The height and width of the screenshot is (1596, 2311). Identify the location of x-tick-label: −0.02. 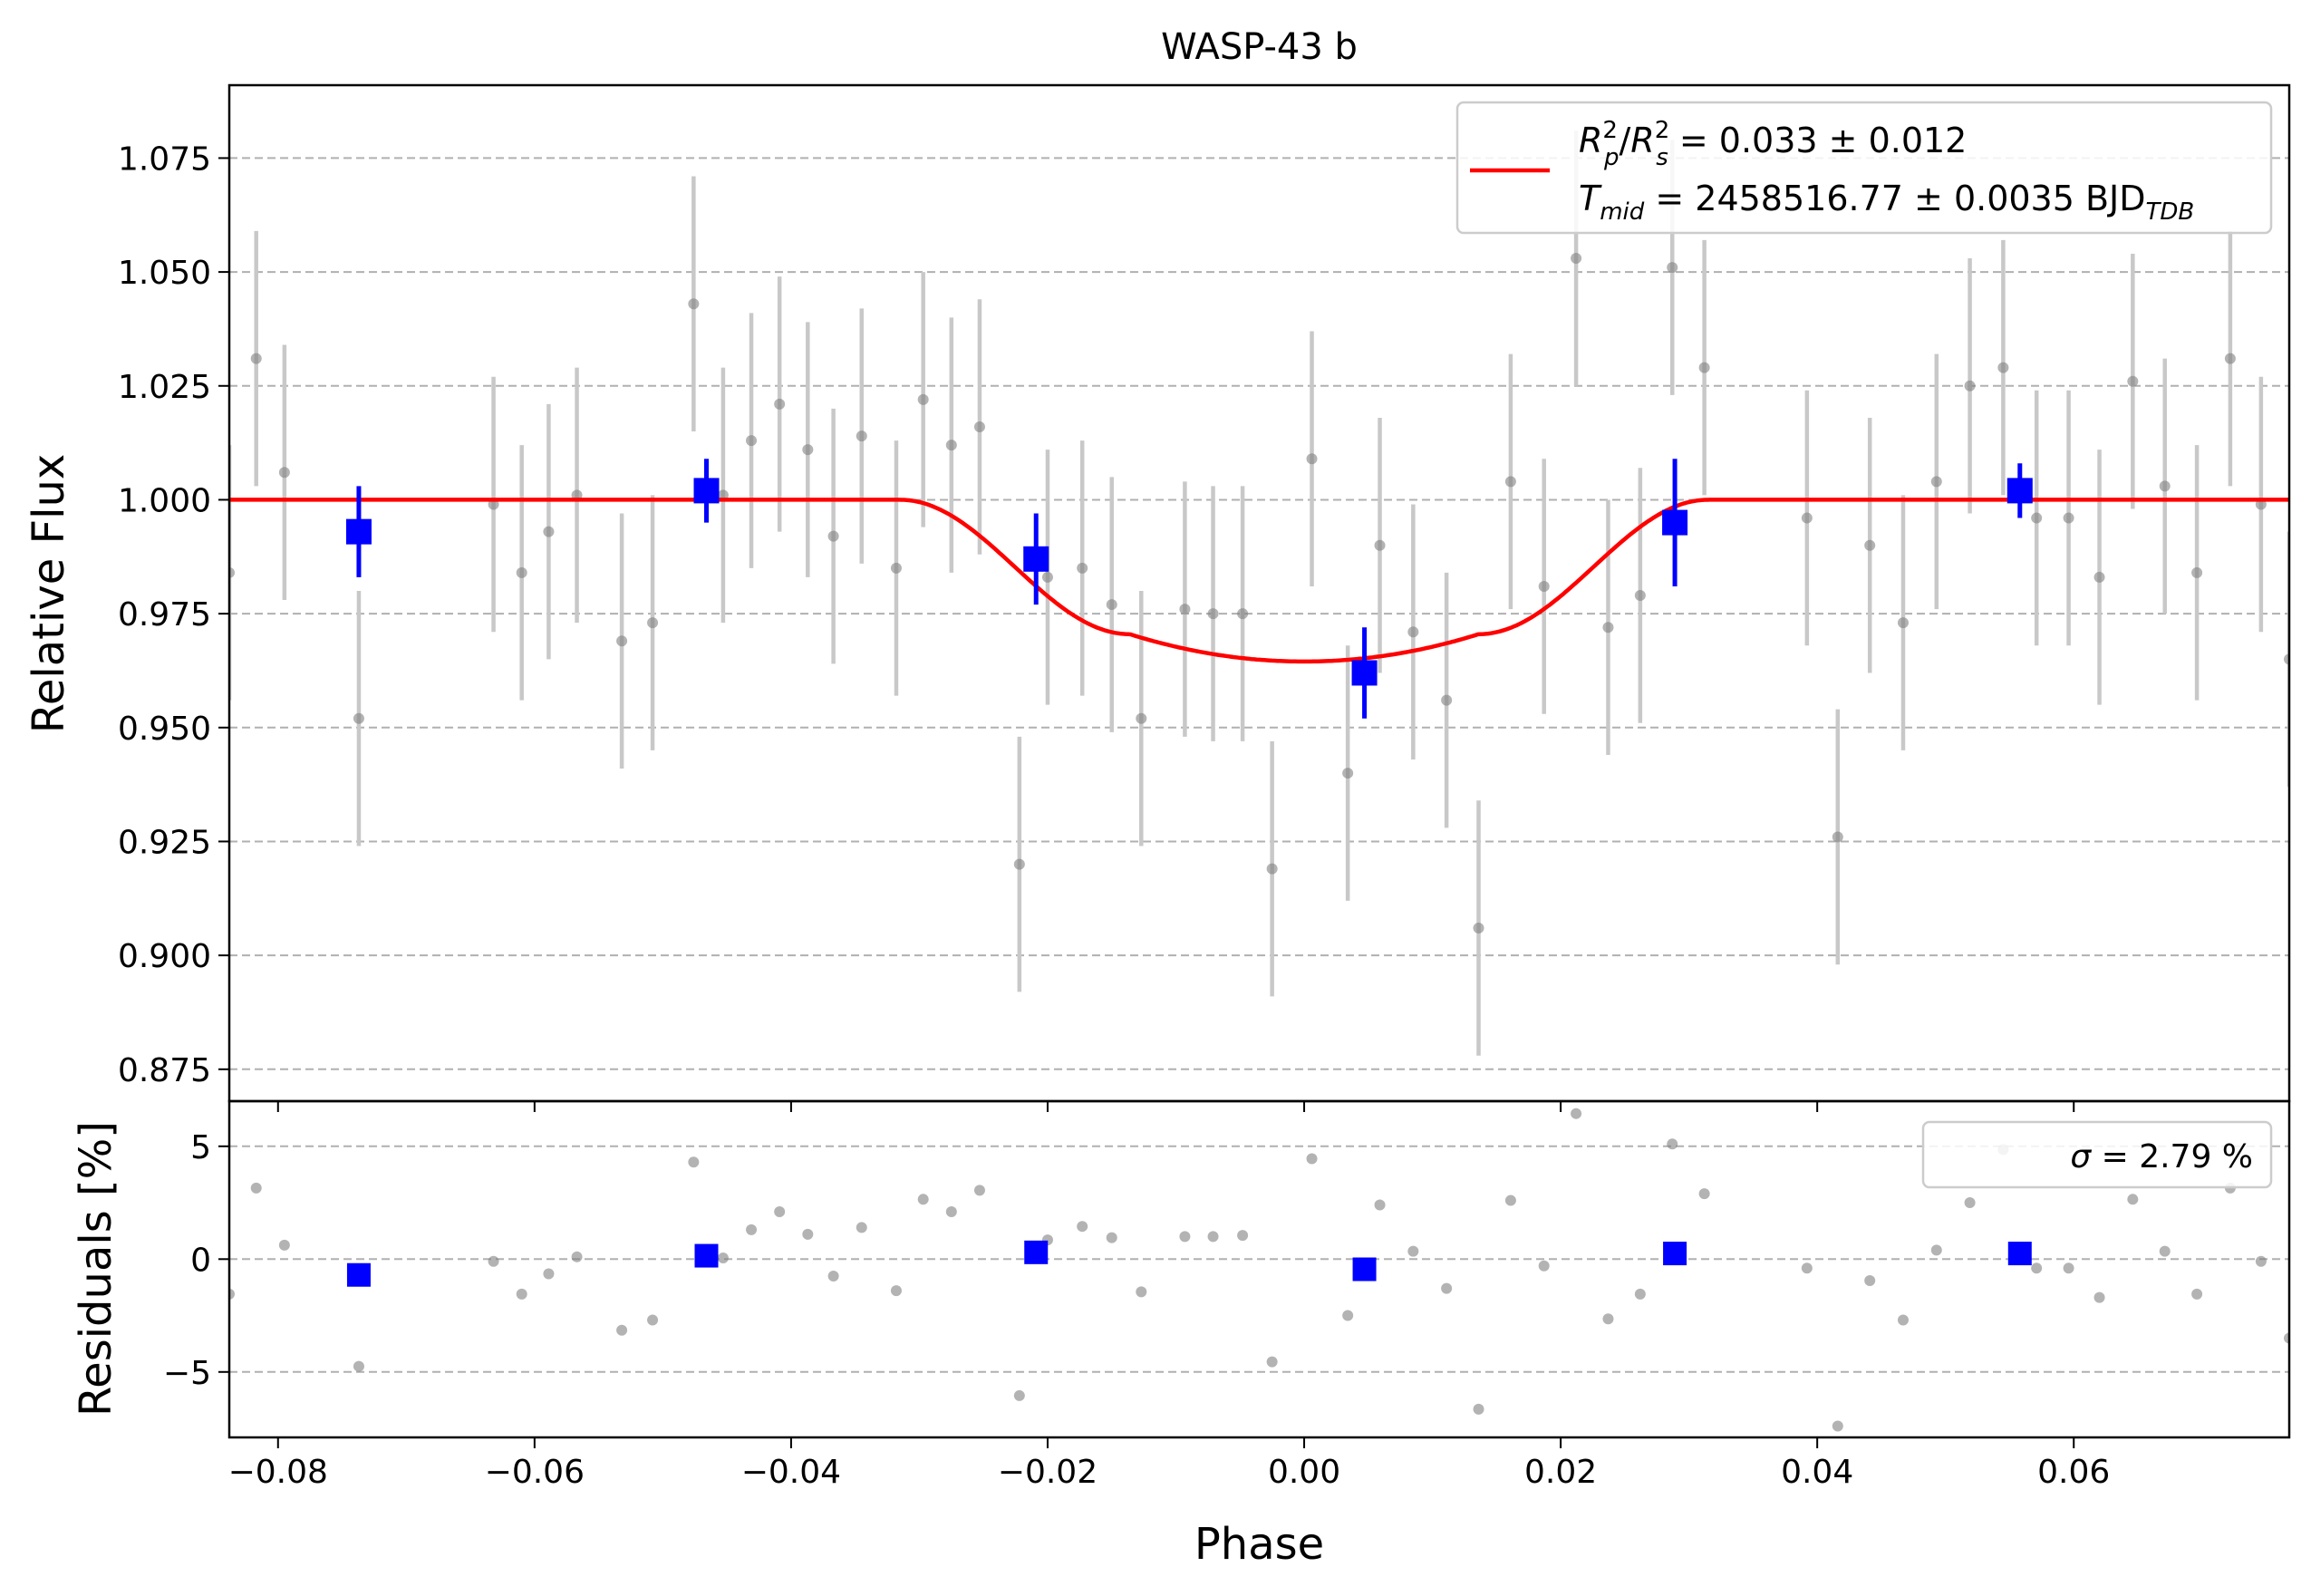
(1047, 1472).